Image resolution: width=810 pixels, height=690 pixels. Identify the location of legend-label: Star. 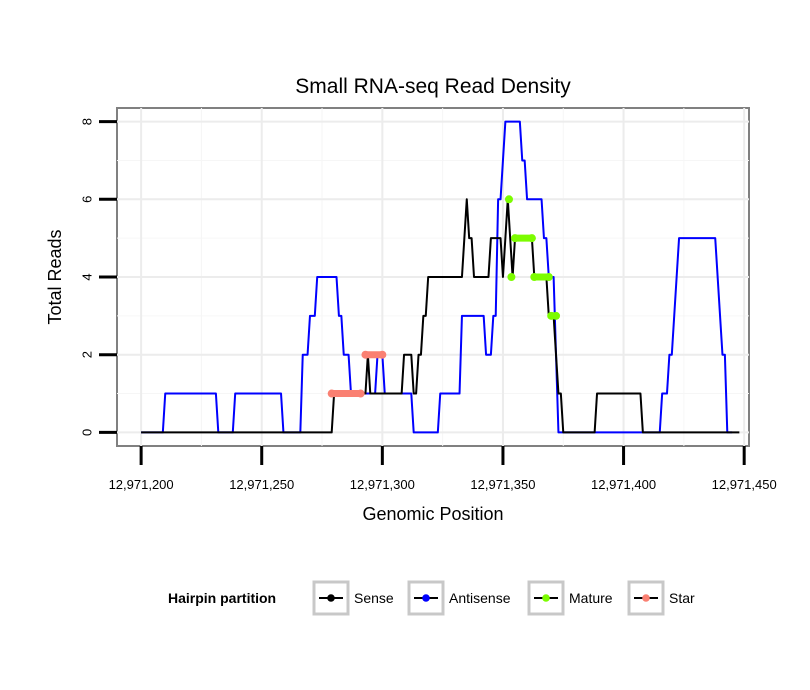
(682, 598).